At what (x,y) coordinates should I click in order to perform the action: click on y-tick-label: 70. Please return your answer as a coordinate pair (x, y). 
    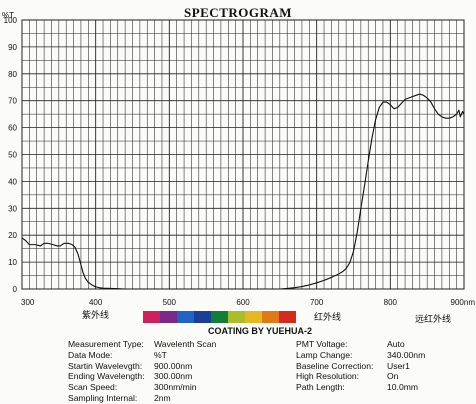
    Looking at the image, I should click on (12, 101).